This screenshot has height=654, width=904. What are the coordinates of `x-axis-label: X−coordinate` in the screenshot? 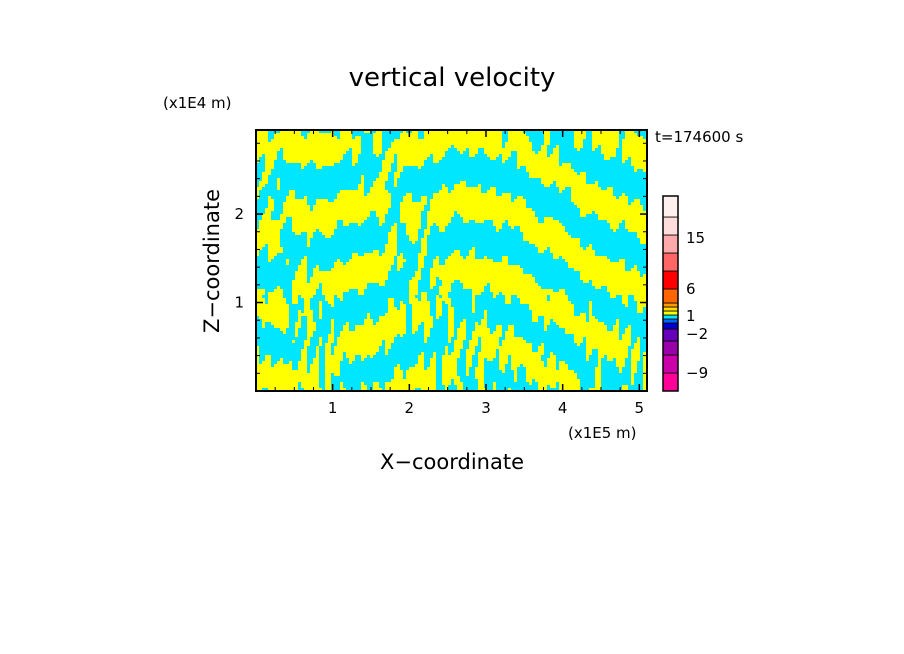 It's located at (452, 462).